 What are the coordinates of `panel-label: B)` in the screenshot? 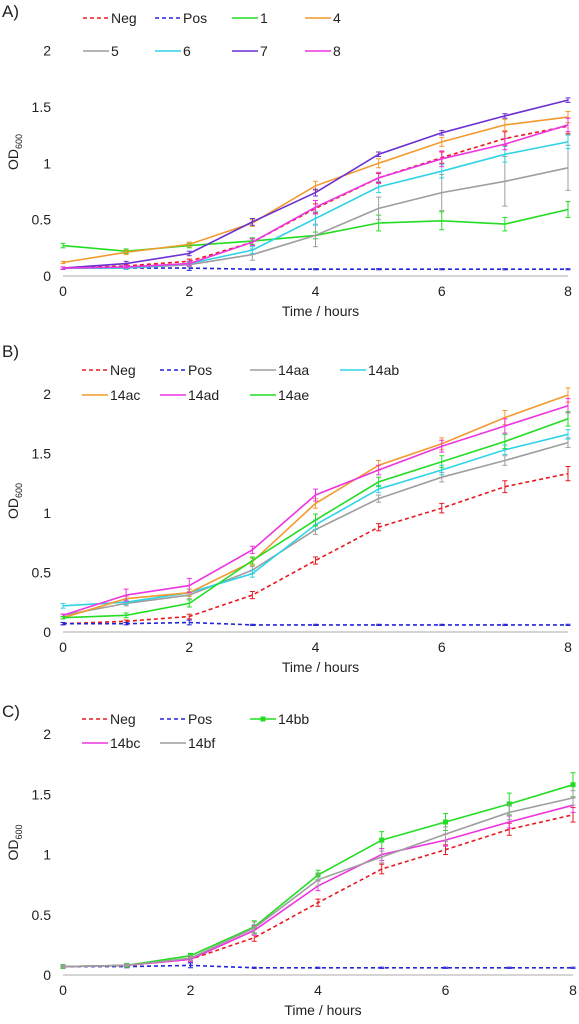 It's located at (10, 351).